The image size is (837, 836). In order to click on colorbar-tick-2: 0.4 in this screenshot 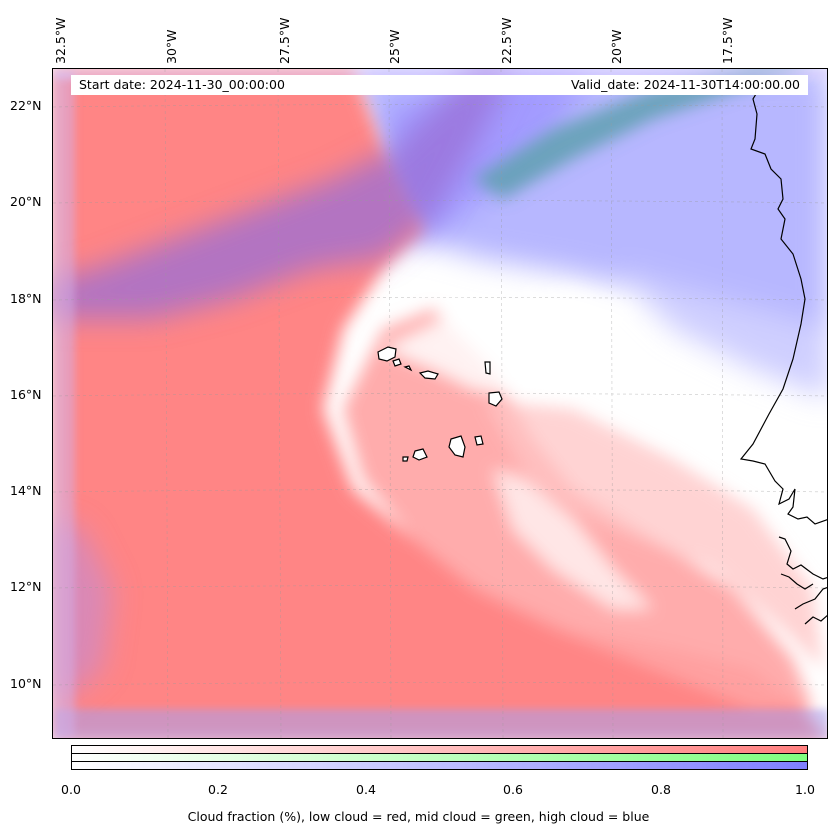, I will do `click(366, 789)`.